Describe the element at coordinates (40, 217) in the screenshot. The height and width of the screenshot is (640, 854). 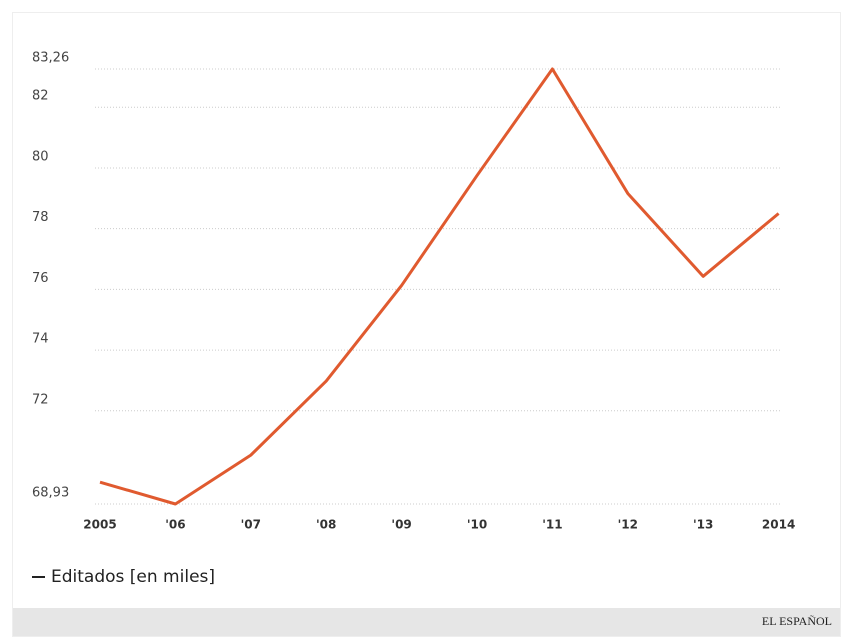
I see `y-tick-label: 78` at that location.